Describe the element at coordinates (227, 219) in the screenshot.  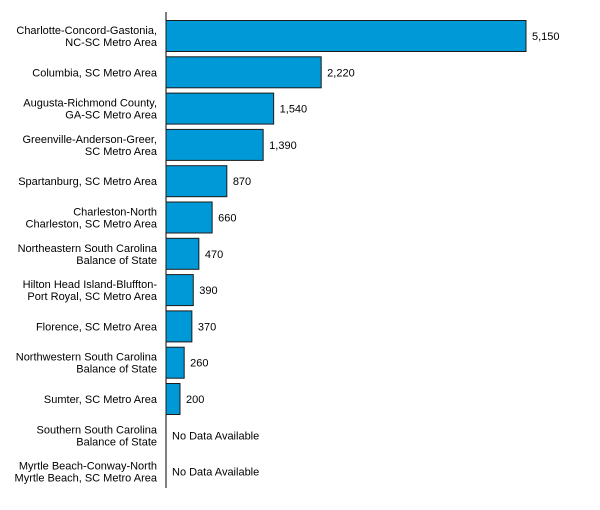
I see `value-label: 660` at that location.